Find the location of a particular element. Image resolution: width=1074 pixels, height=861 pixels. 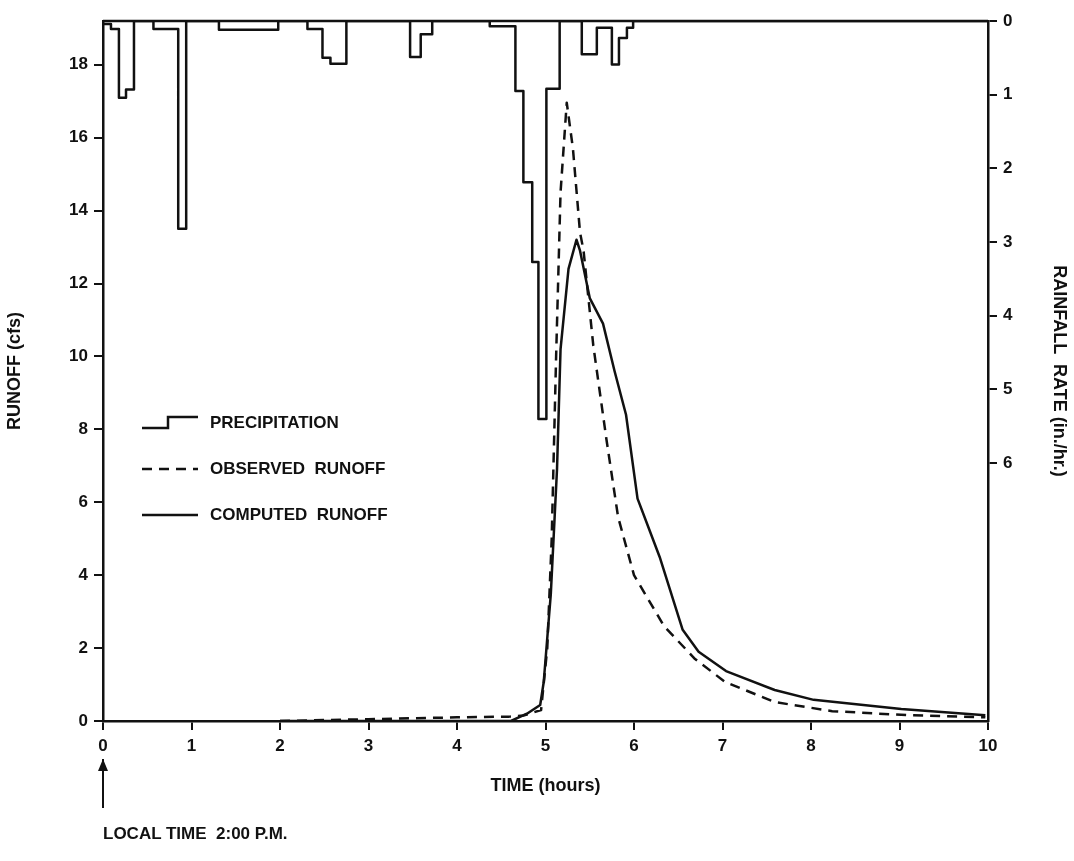

legend-label: COMPUTED RUNOFF is located at coordinates (299, 515).